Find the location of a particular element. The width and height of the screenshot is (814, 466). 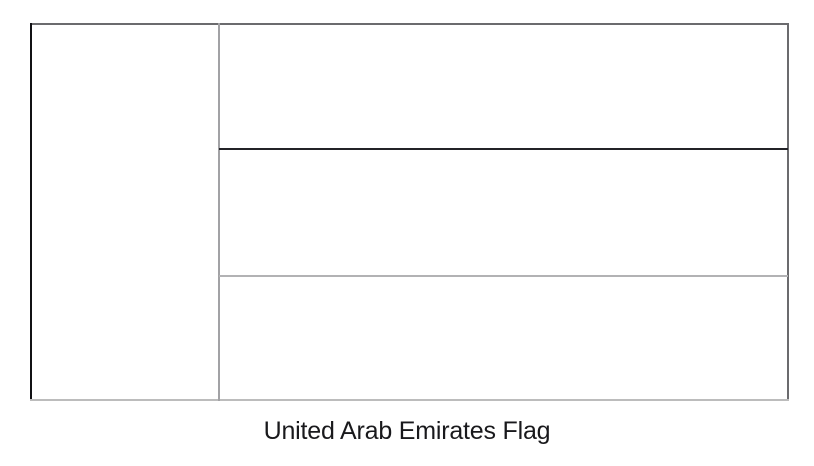

flag-border-bottom is located at coordinates (409, 400).